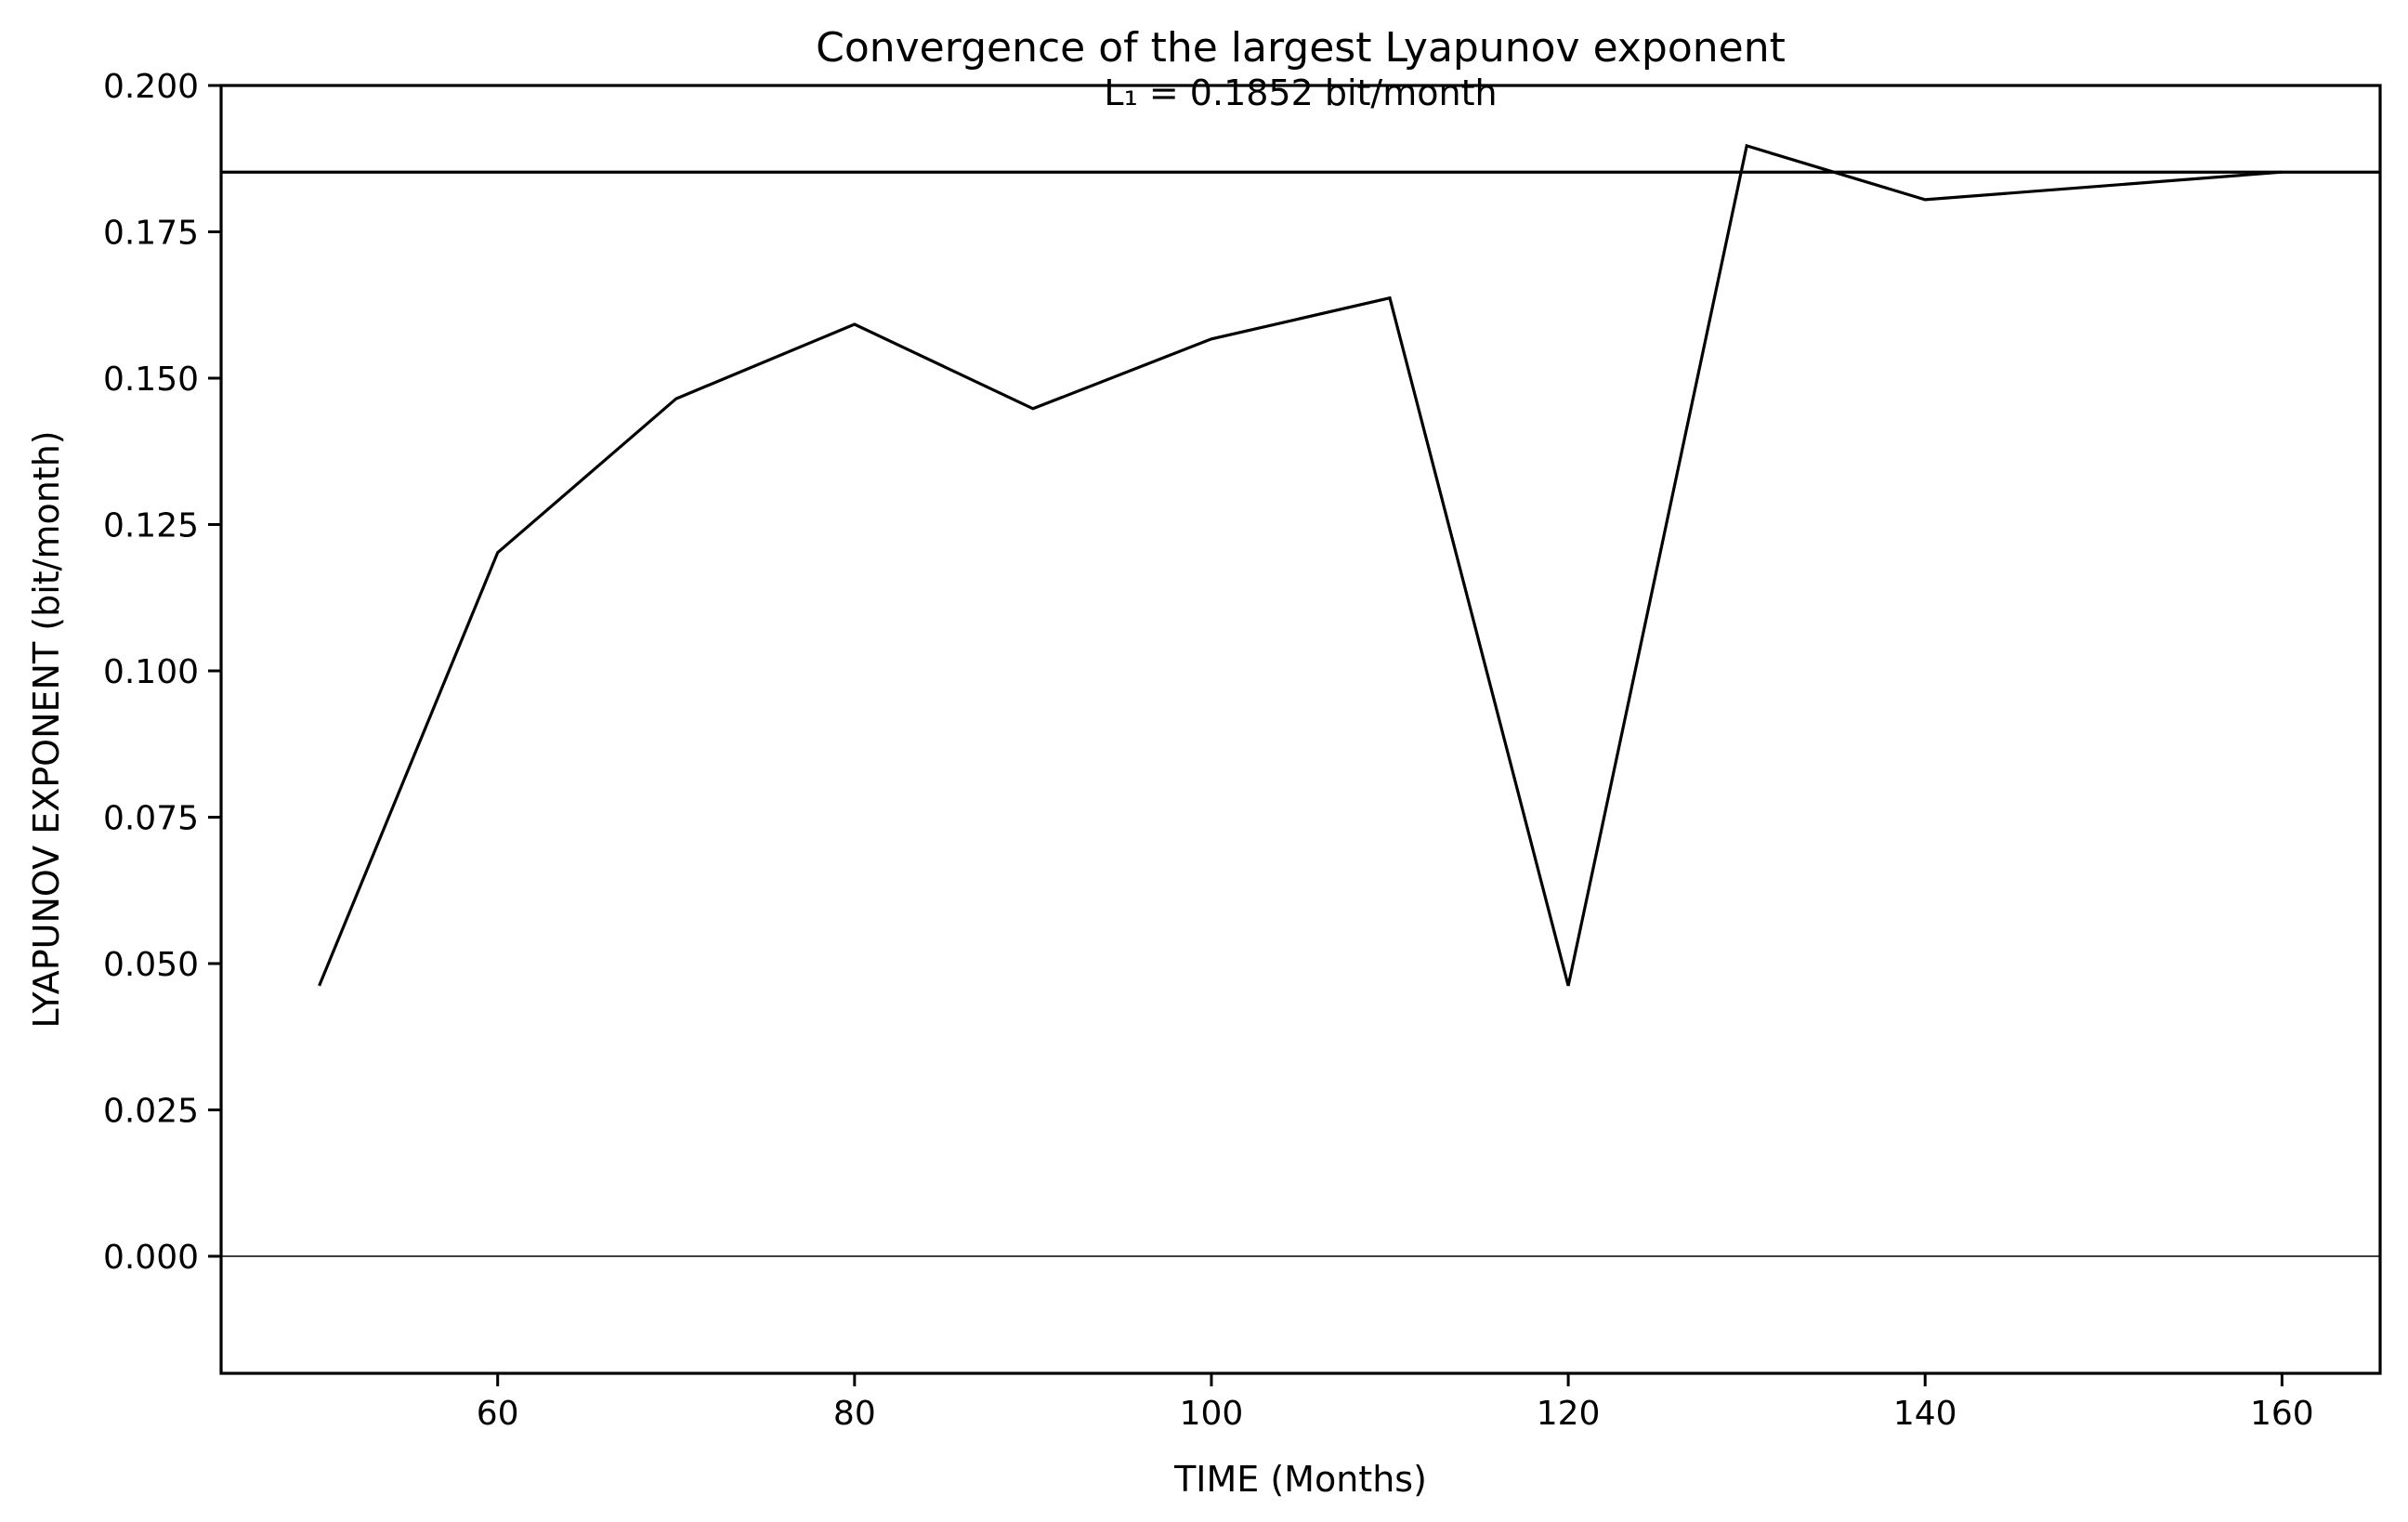 The image size is (2408, 1522). What do you see at coordinates (151, 1112) in the screenshot?
I see `y-tick-label: 0.025` at bounding box center [151, 1112].